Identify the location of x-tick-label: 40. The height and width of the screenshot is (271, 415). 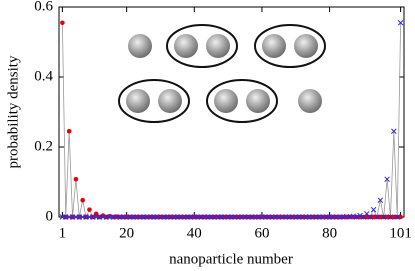
(194, 233).